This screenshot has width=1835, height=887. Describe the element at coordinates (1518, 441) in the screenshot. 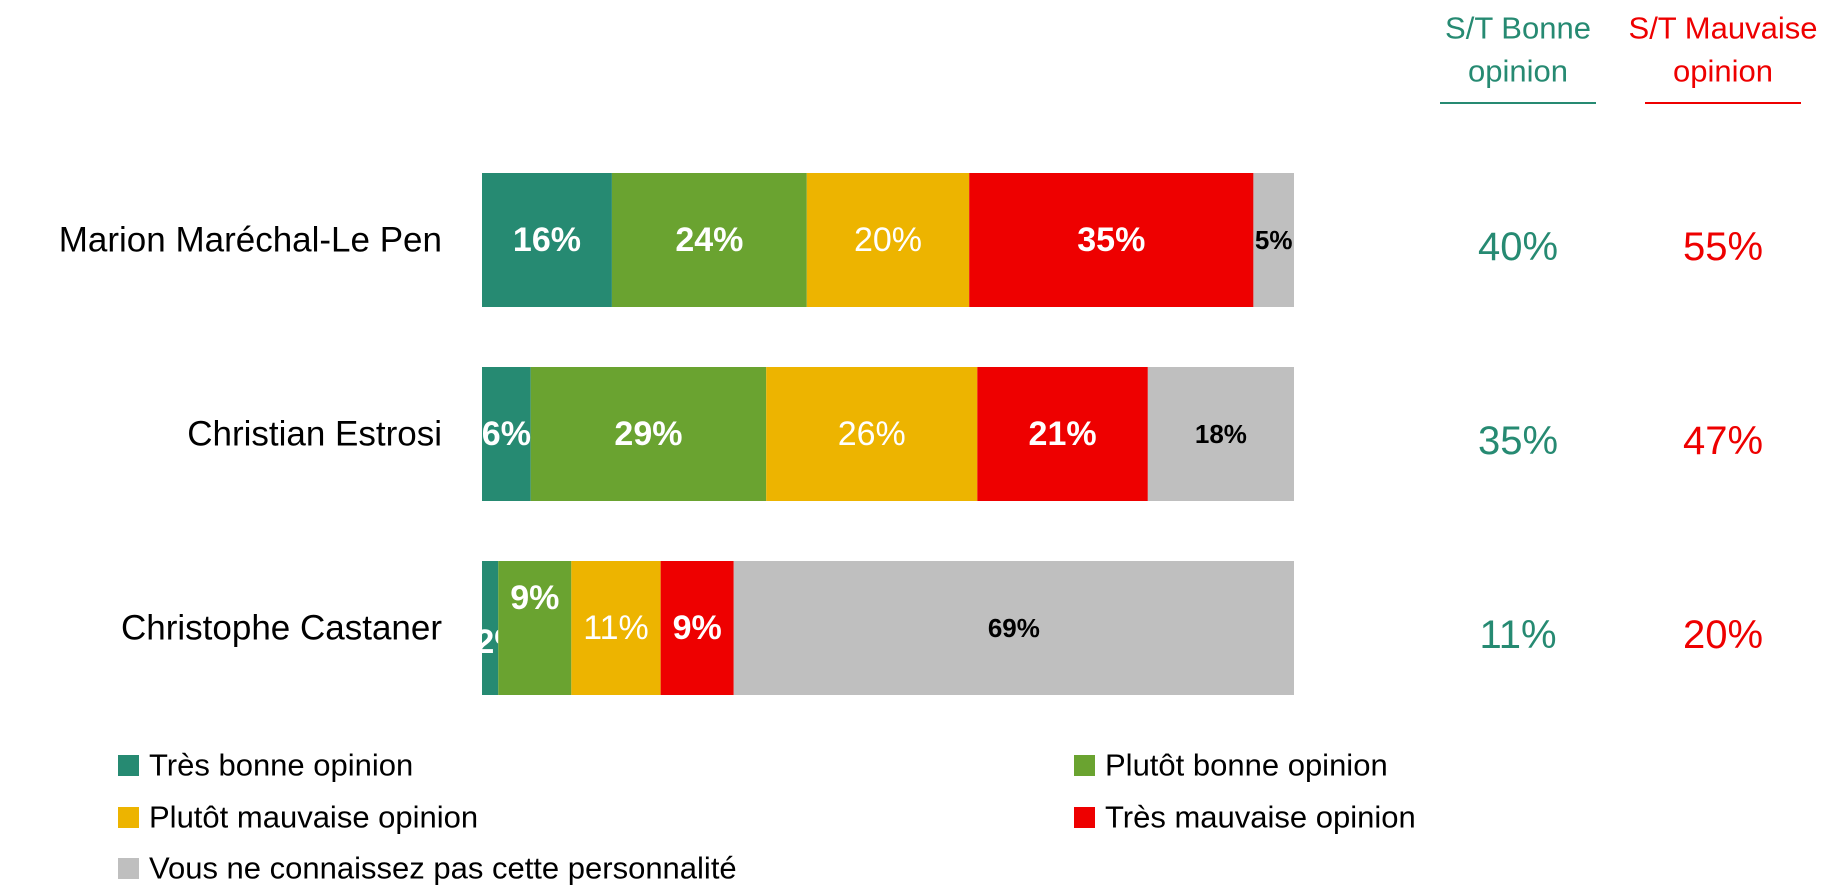

I see `summary-value: 35%` at that location.